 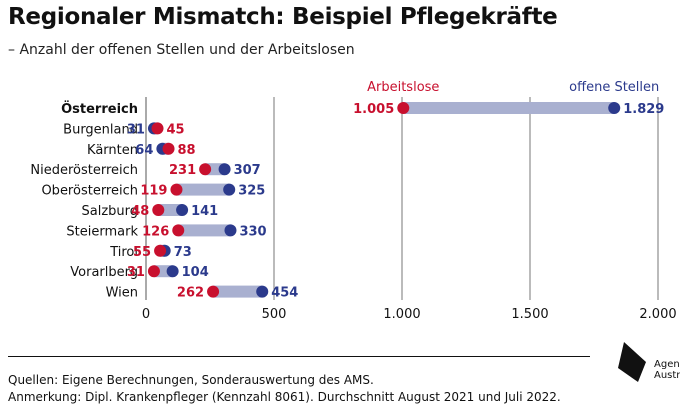 I want to click on logo-line-1: Agenda, so click(x=667, y=364).